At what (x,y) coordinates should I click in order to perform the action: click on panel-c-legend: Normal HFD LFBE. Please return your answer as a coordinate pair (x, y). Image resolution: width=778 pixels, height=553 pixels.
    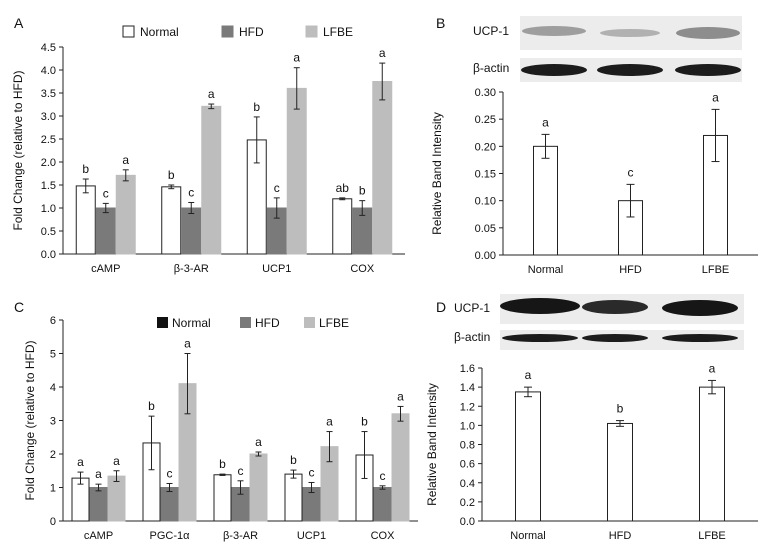
    Looking at the image, I should click on (253, 323).